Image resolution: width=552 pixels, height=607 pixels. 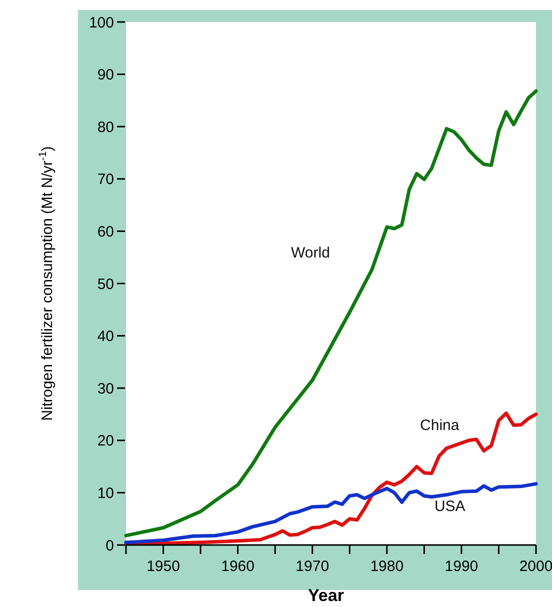 What do you see at coordinates (535, 566) in the screenshot?
I see `x-tick-label: 2000` at bounding box center [535, 566].